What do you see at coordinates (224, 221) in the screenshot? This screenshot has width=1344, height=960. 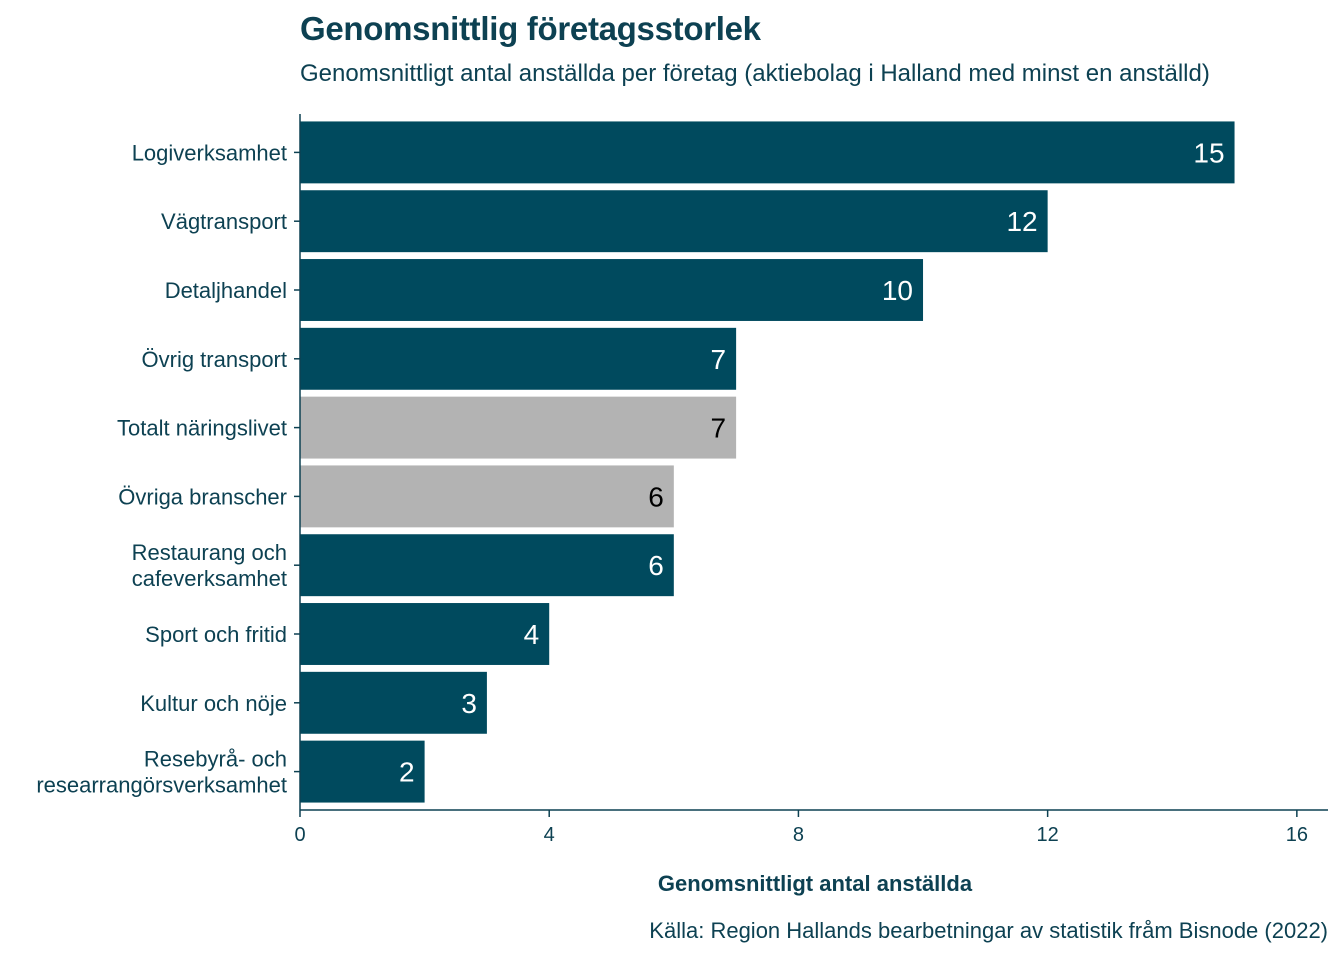 I see `category-label: Vägtransport` at bounding box center [224, 221].